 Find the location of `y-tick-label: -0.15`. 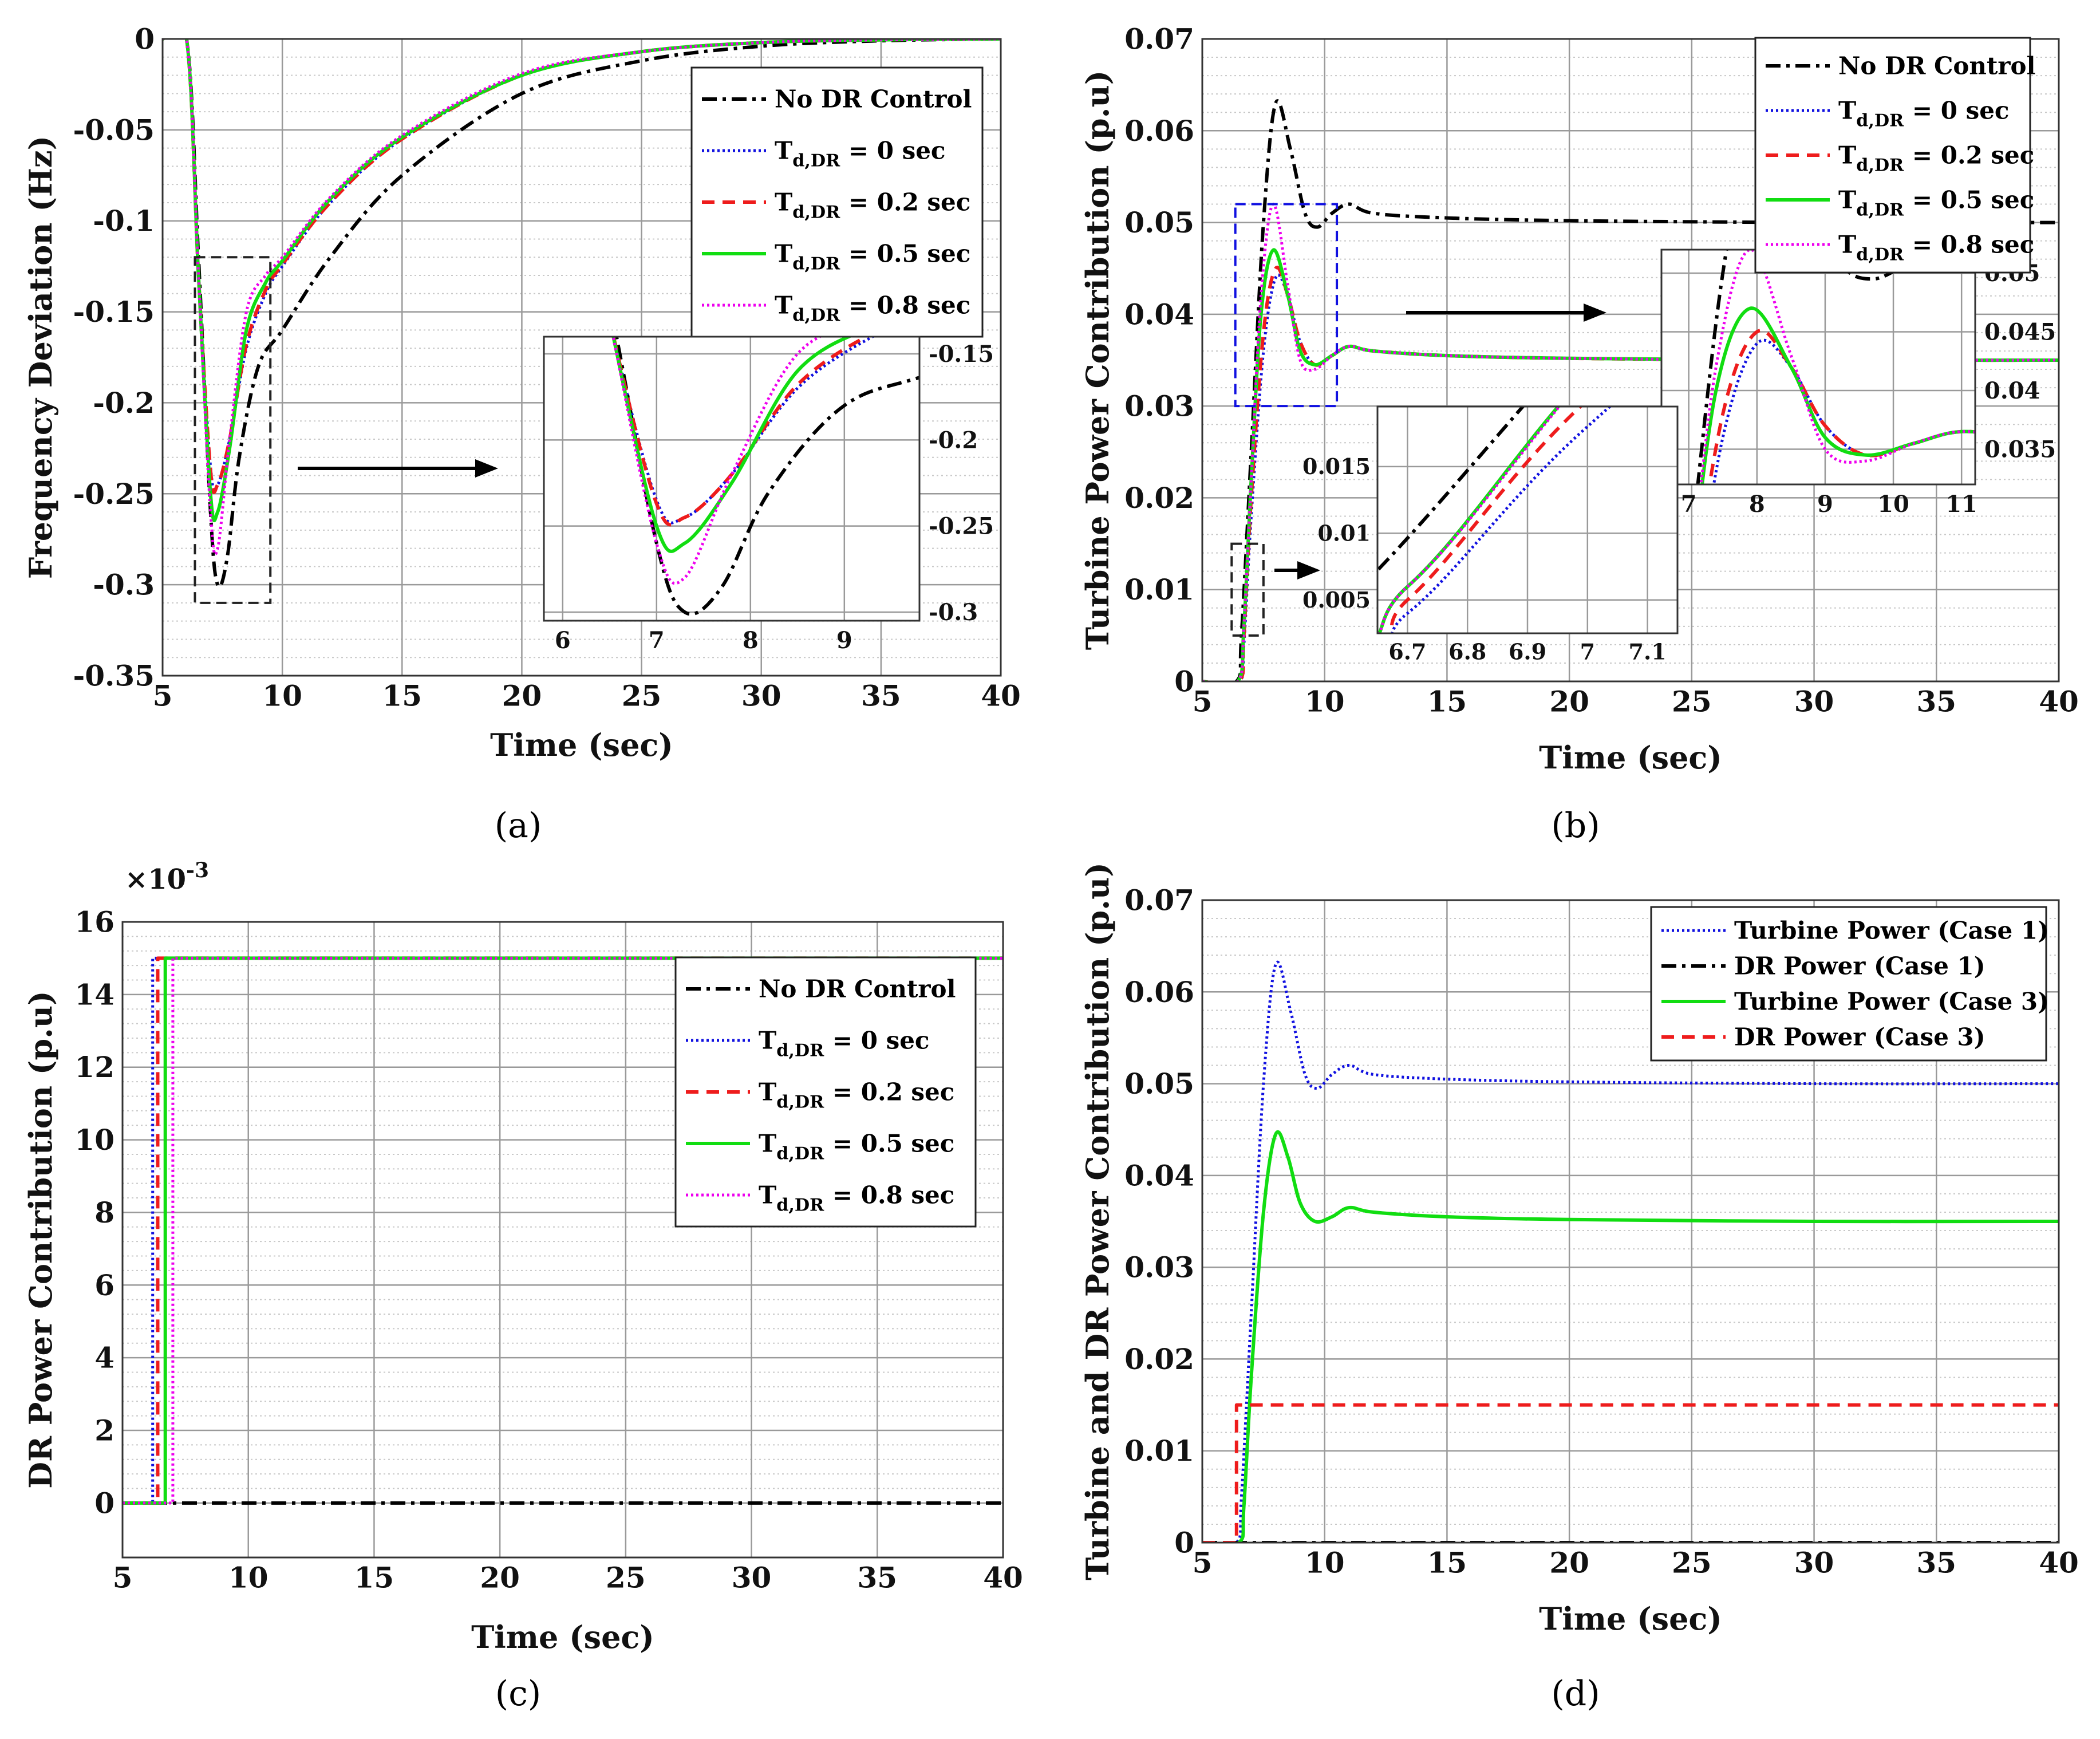

y-tick-label: -0.15 is located at coordinates (114, 312).